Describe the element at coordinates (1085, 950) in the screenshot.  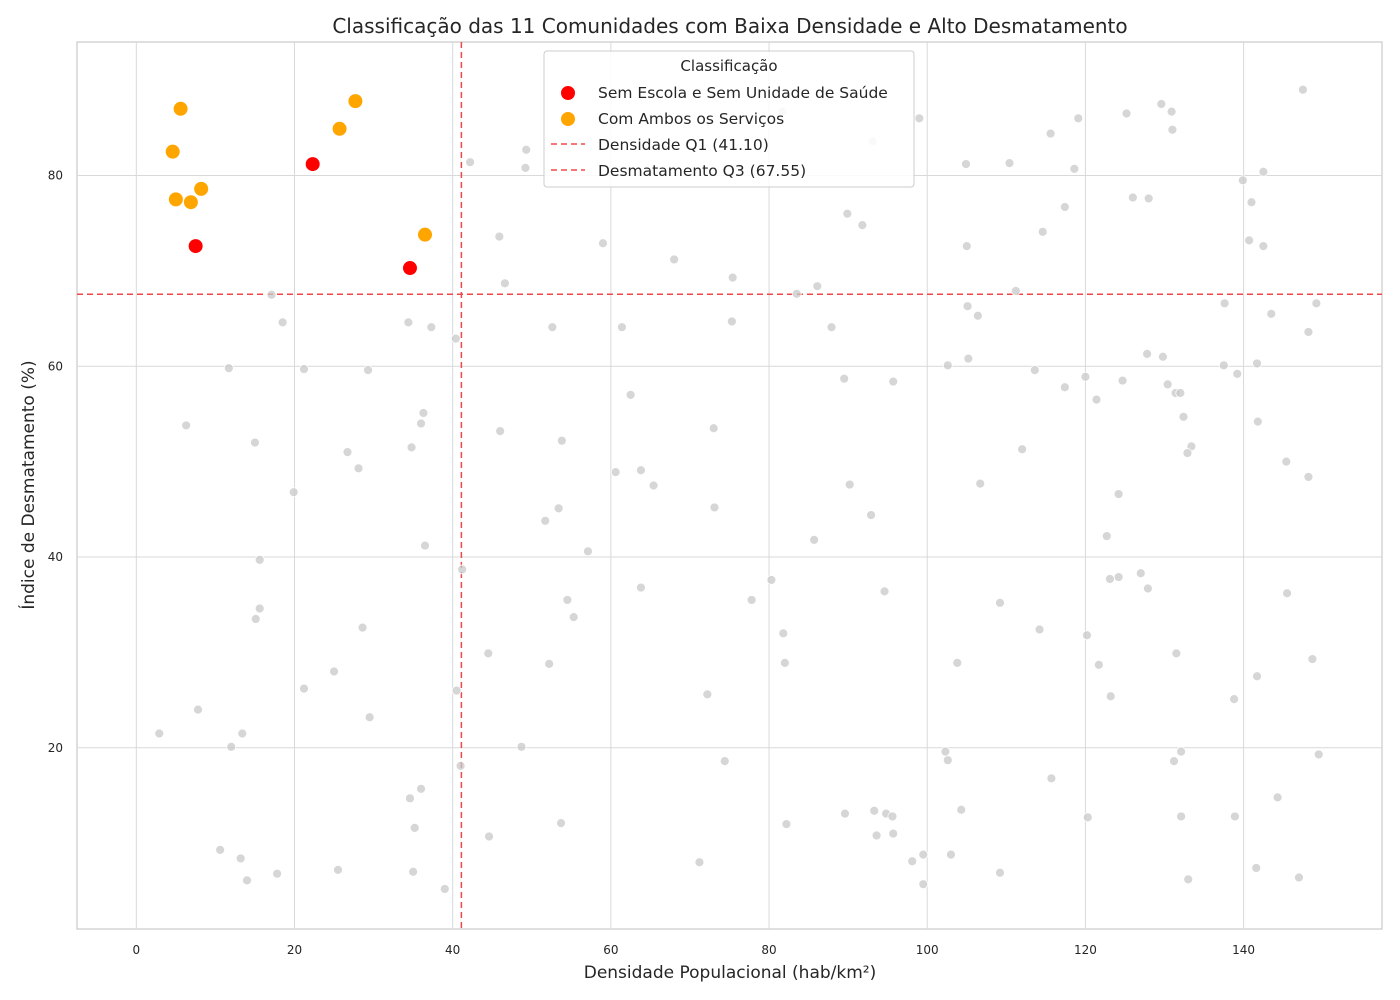
I see `x-tick-label: 120` at that location.